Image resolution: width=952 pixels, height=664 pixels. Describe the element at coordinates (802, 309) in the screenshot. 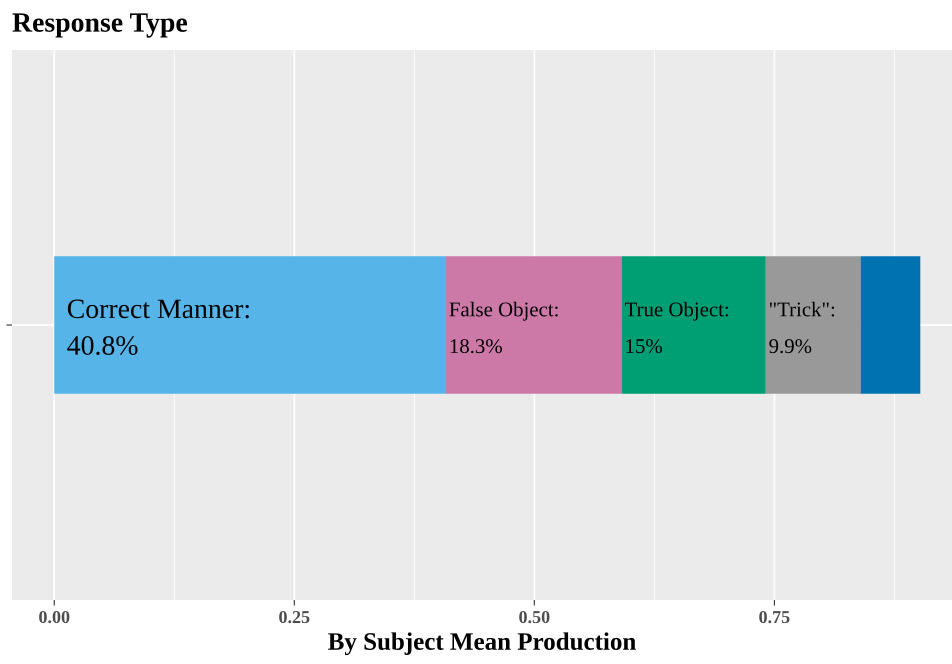

I see `series-label: "Trick":` at that location.